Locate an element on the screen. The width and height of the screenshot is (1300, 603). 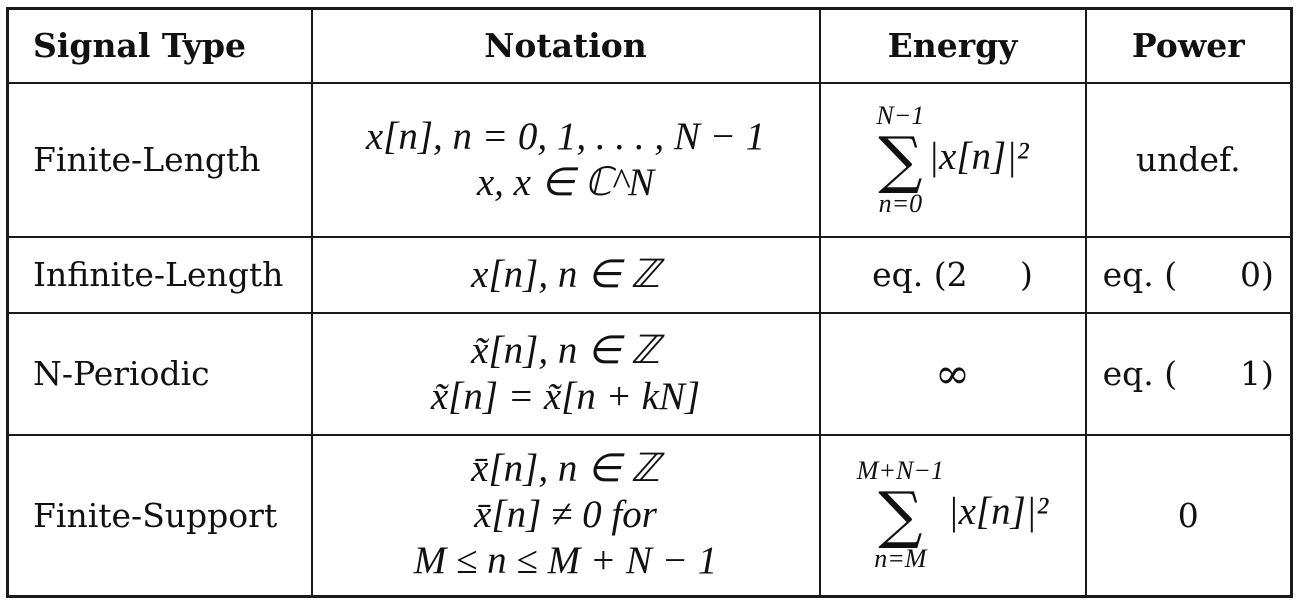
row-infinite-length-type: Infinite-Length is located at coordinates (159, 274).